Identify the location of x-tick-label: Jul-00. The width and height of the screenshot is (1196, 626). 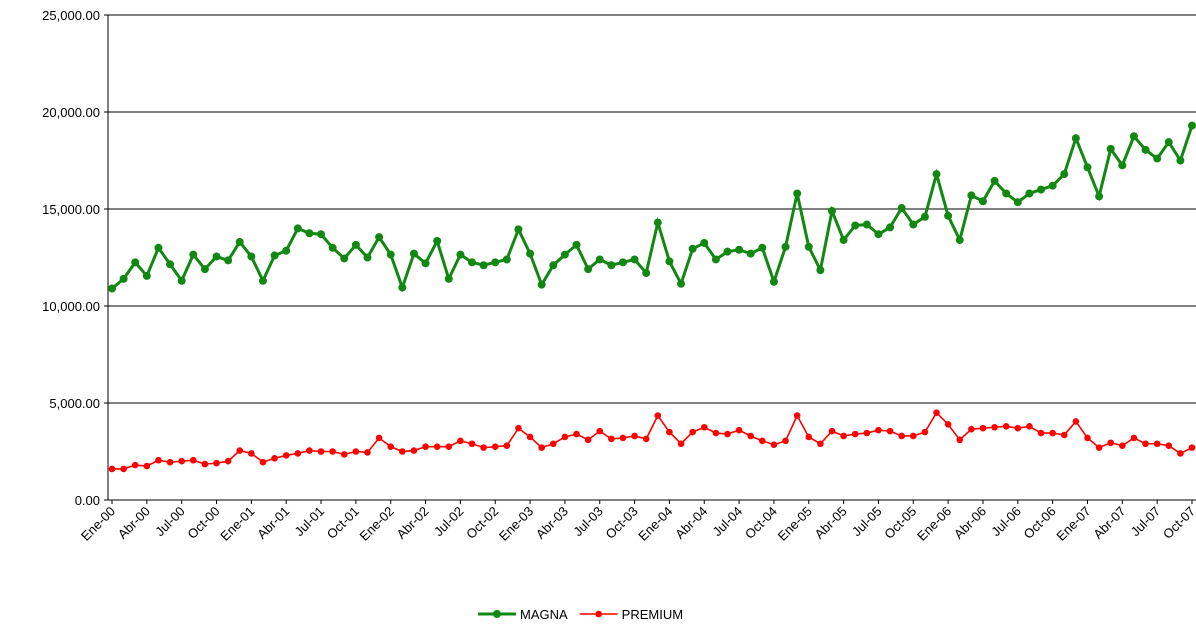
(170, 522).